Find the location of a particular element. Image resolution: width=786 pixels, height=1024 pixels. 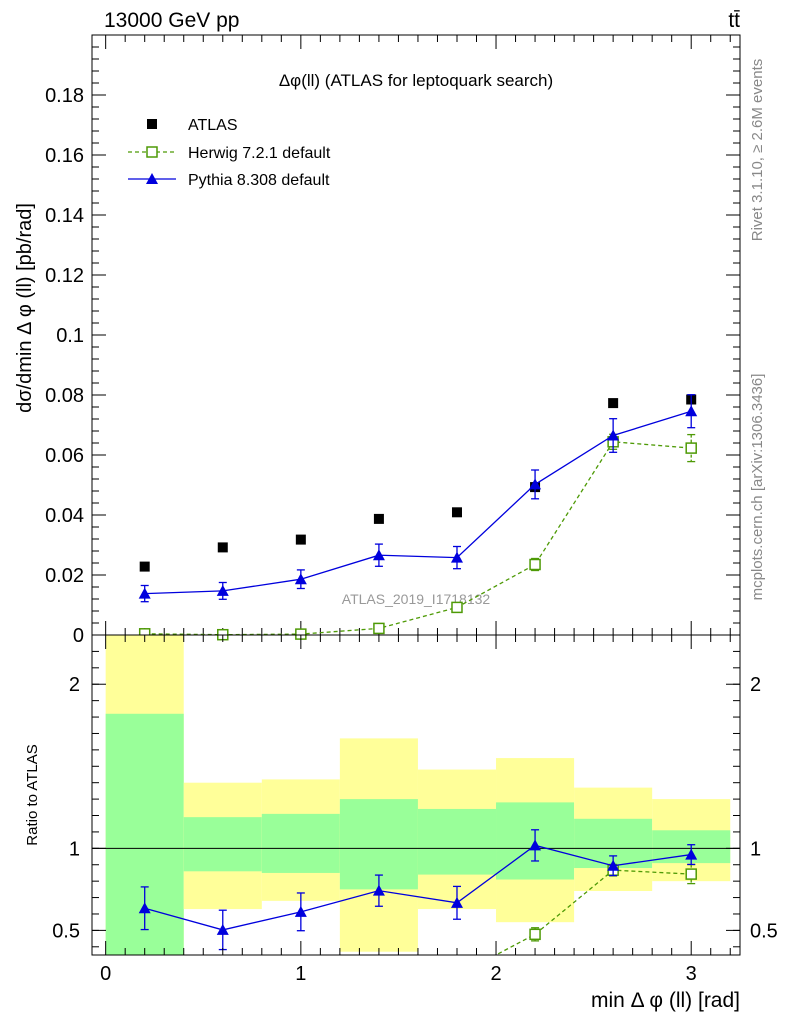

x-tick-label: 1 is located at coordinates (300, 974).